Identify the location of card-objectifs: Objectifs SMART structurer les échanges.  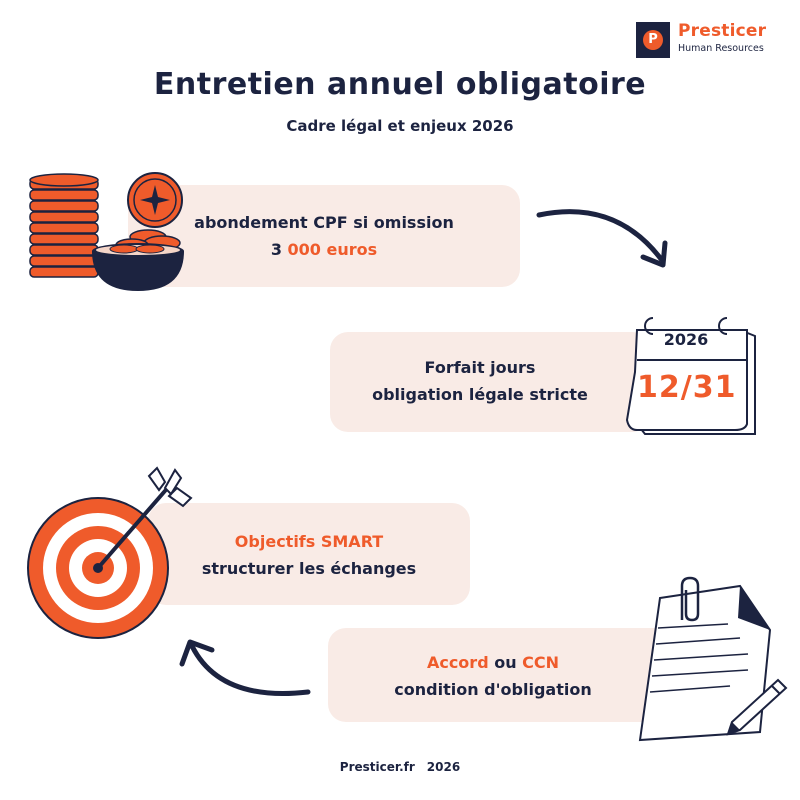
(309, 554).